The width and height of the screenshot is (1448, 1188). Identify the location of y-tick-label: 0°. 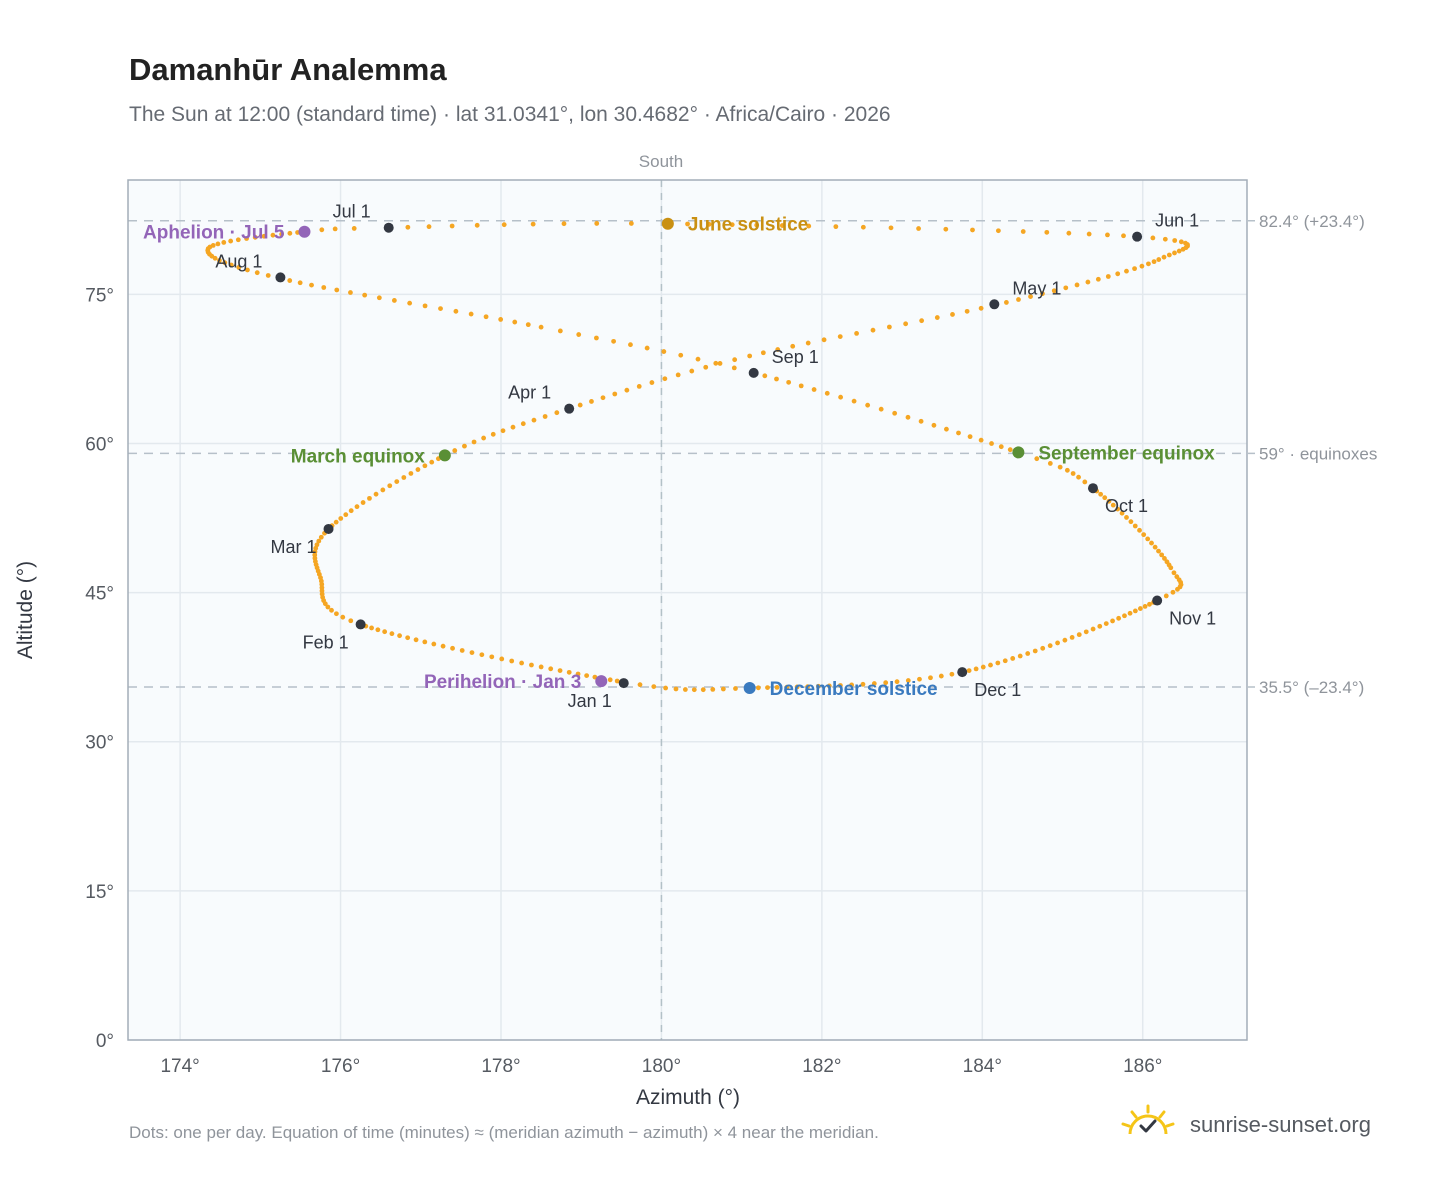
(105, 1041).